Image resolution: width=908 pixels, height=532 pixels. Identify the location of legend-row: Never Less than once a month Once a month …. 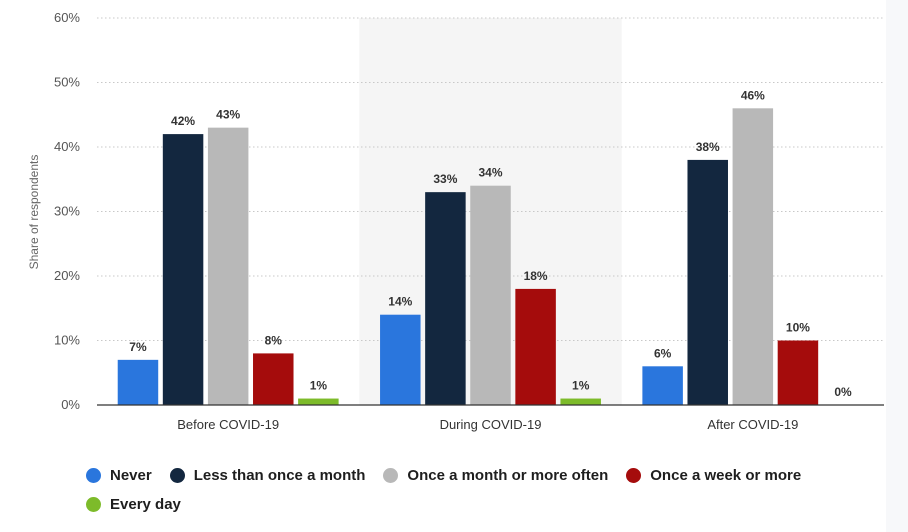
(486, 475).